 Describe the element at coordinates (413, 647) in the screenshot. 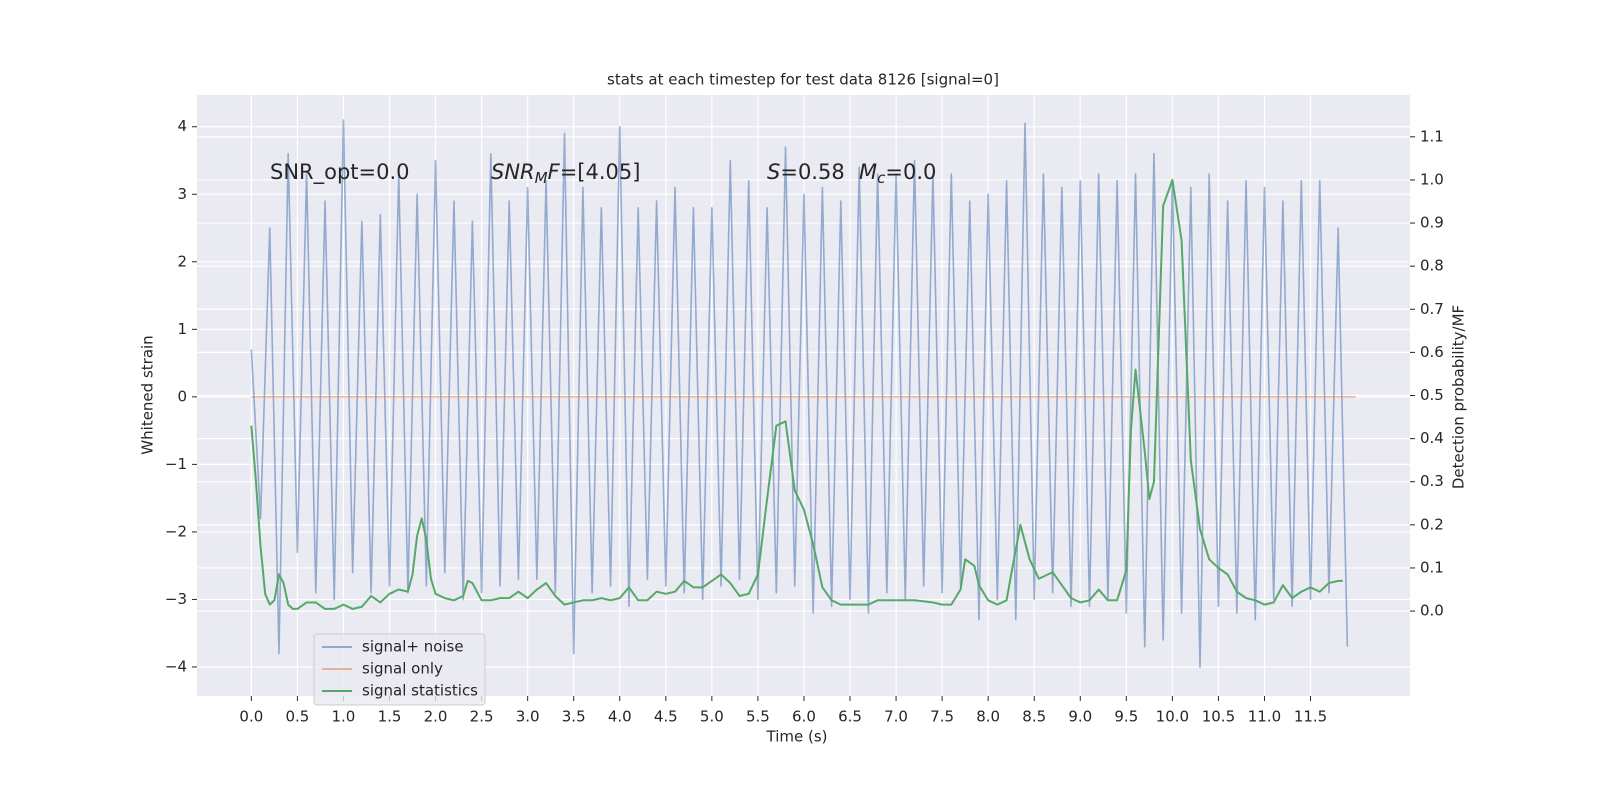

I see `legend-label: signal+ noise` at that location.